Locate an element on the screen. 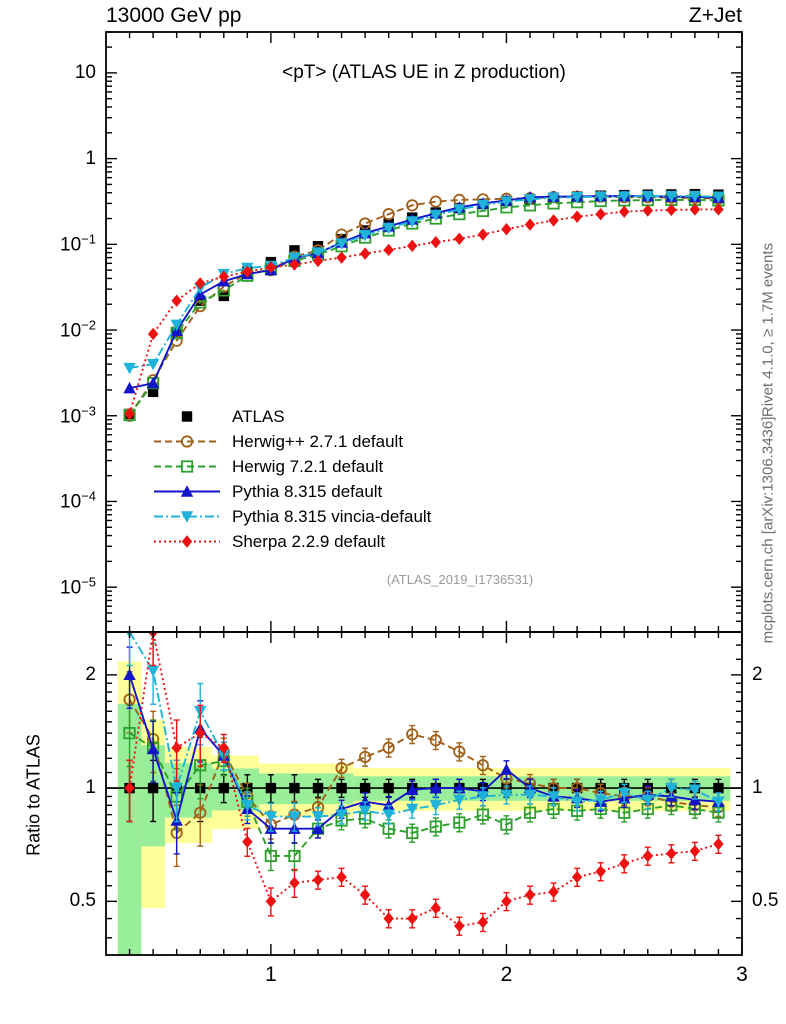  legend-key-diamond-icon is located at coordinates (187, 541).